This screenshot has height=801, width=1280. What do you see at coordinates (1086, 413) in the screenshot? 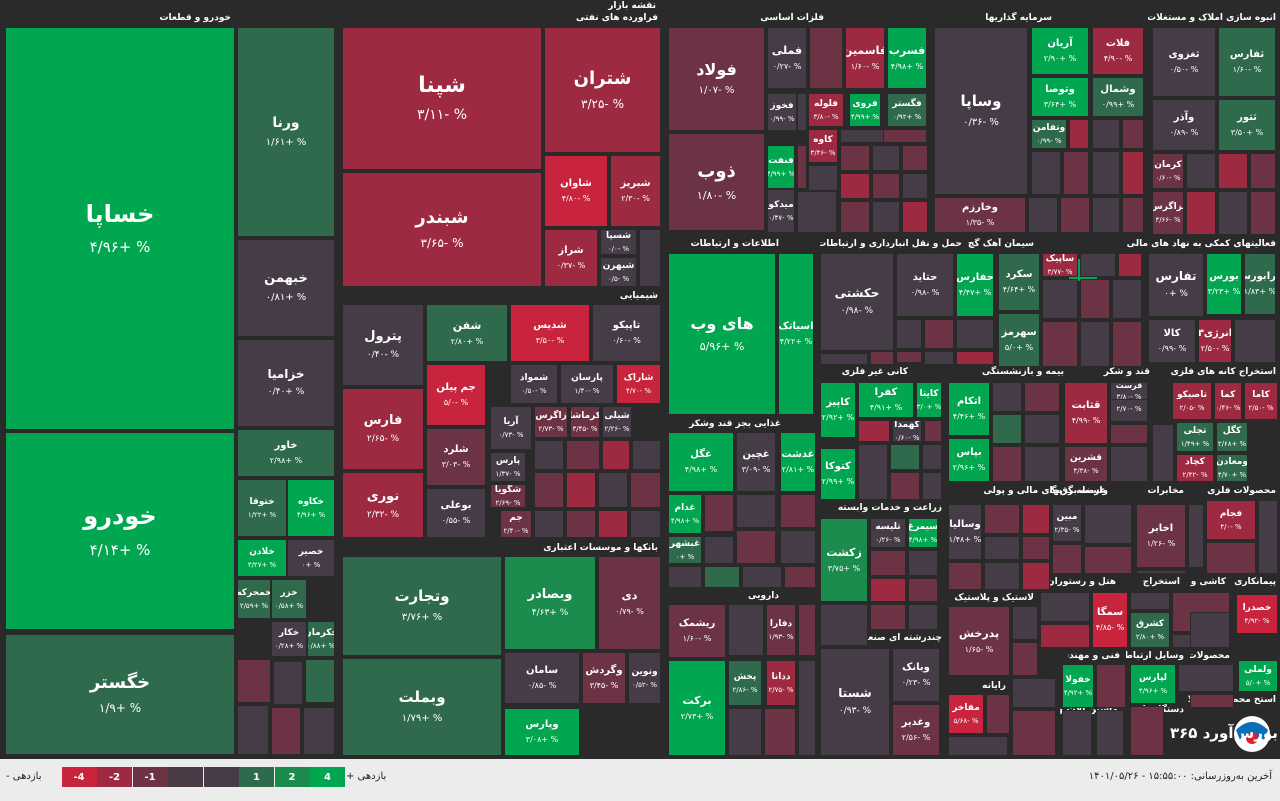
I see `stock-tile: قثابت % -۴/۹۹` at bounding box center [1086, 413].